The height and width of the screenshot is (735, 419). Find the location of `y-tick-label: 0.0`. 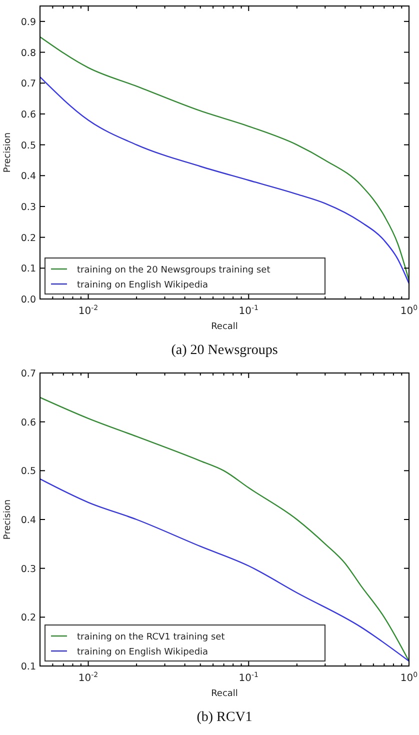

y-tick-label: 0.0 is located at coordinates (28, 300).